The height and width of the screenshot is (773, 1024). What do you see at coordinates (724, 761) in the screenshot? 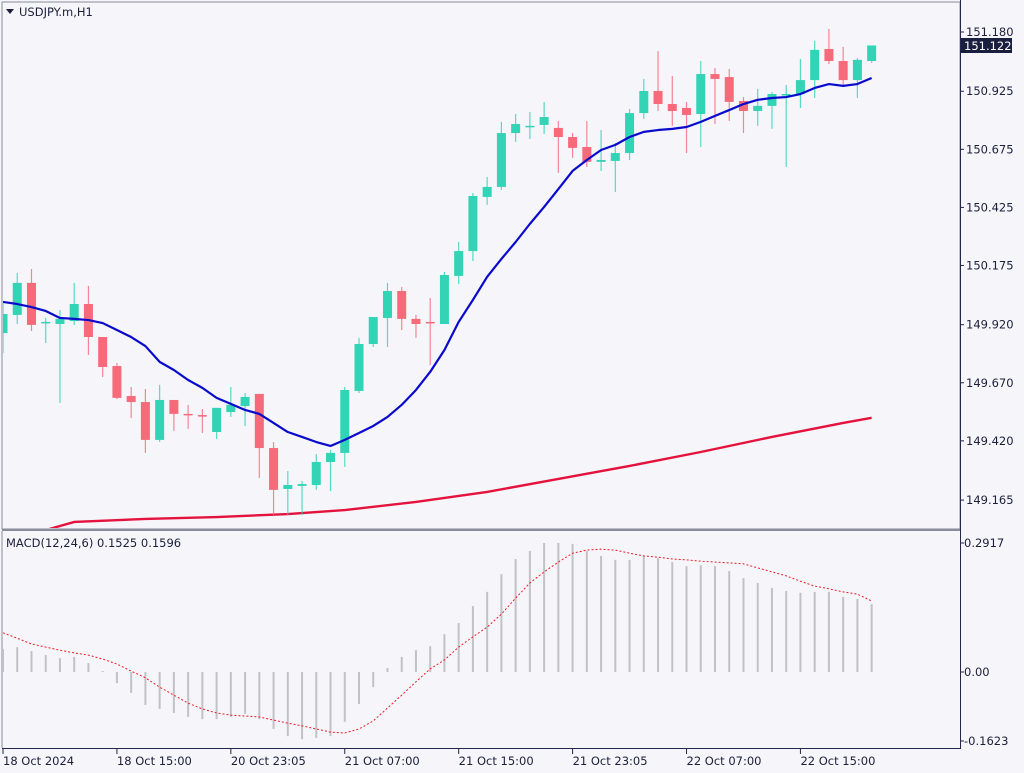
I see `time-axis-label: 22 Oct 07:00` at bounding box center [724, 761].